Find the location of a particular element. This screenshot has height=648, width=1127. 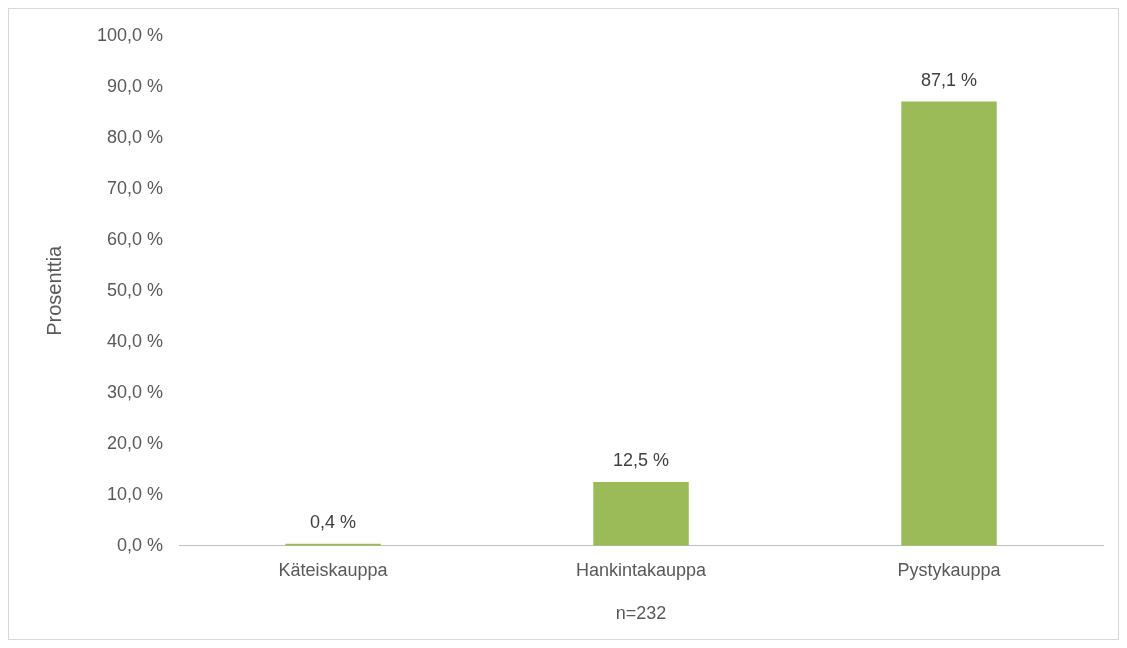

y-tick-label: 70,0 % is located at coordinates (135, 187).